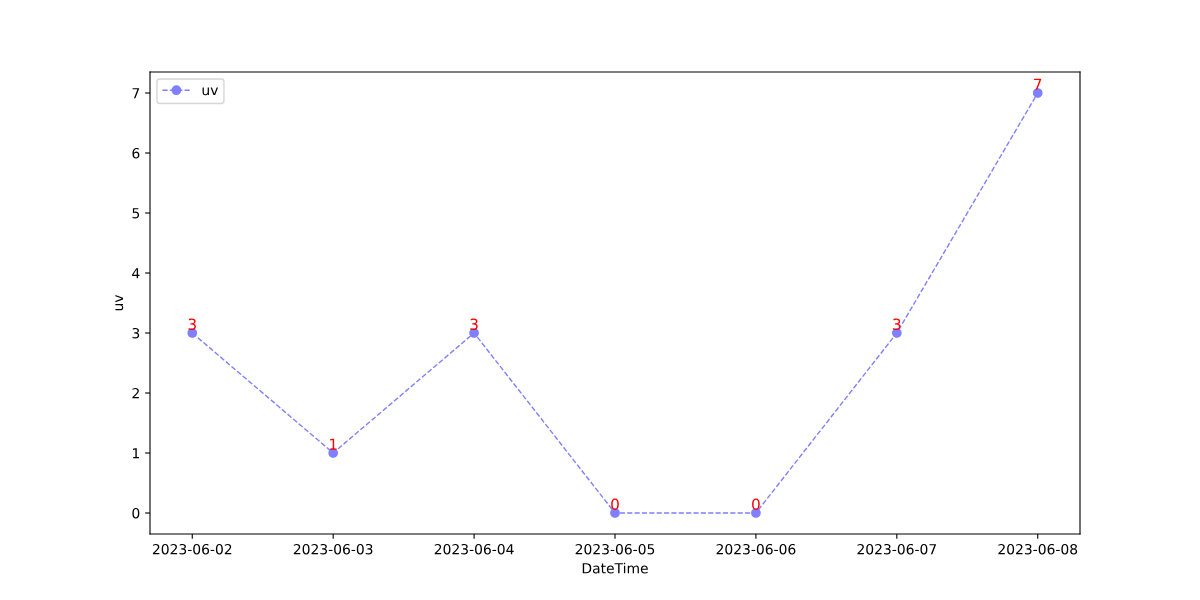 This screenshot has width=1200, height=600. I want to click on x-tick-label: 2023-06-05, so click(615, 549).